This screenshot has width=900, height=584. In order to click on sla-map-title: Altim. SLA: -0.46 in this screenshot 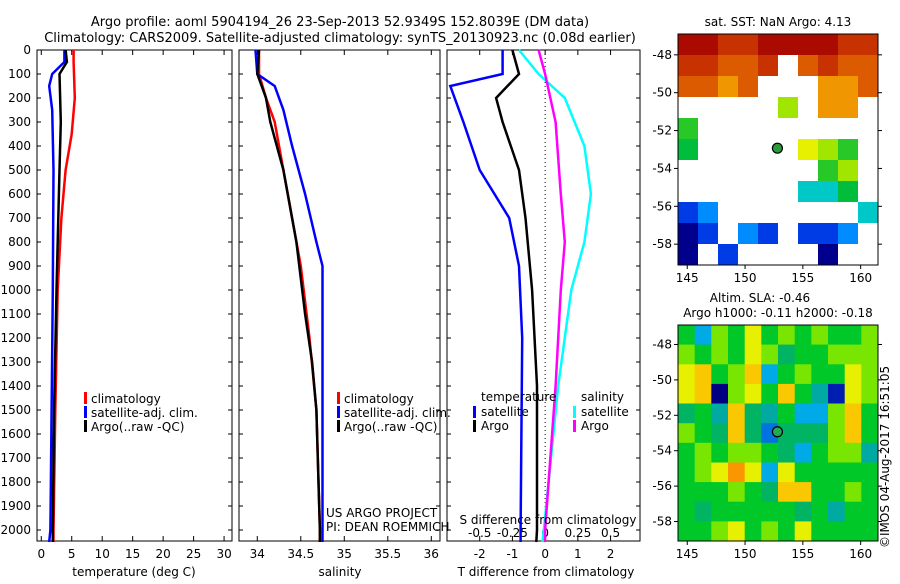, I will do `click(760, 298)`.